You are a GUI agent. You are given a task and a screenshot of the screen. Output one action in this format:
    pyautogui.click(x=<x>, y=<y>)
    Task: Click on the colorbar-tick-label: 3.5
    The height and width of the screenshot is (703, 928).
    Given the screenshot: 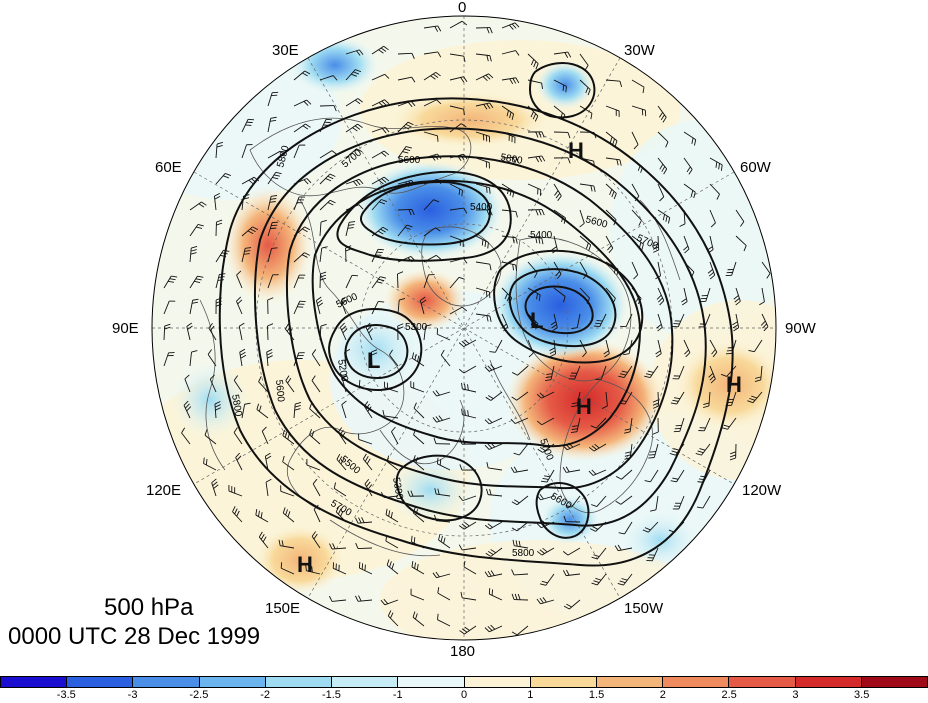 What is the action you would take?
    pyautogui.click(x=861, y=695)
    